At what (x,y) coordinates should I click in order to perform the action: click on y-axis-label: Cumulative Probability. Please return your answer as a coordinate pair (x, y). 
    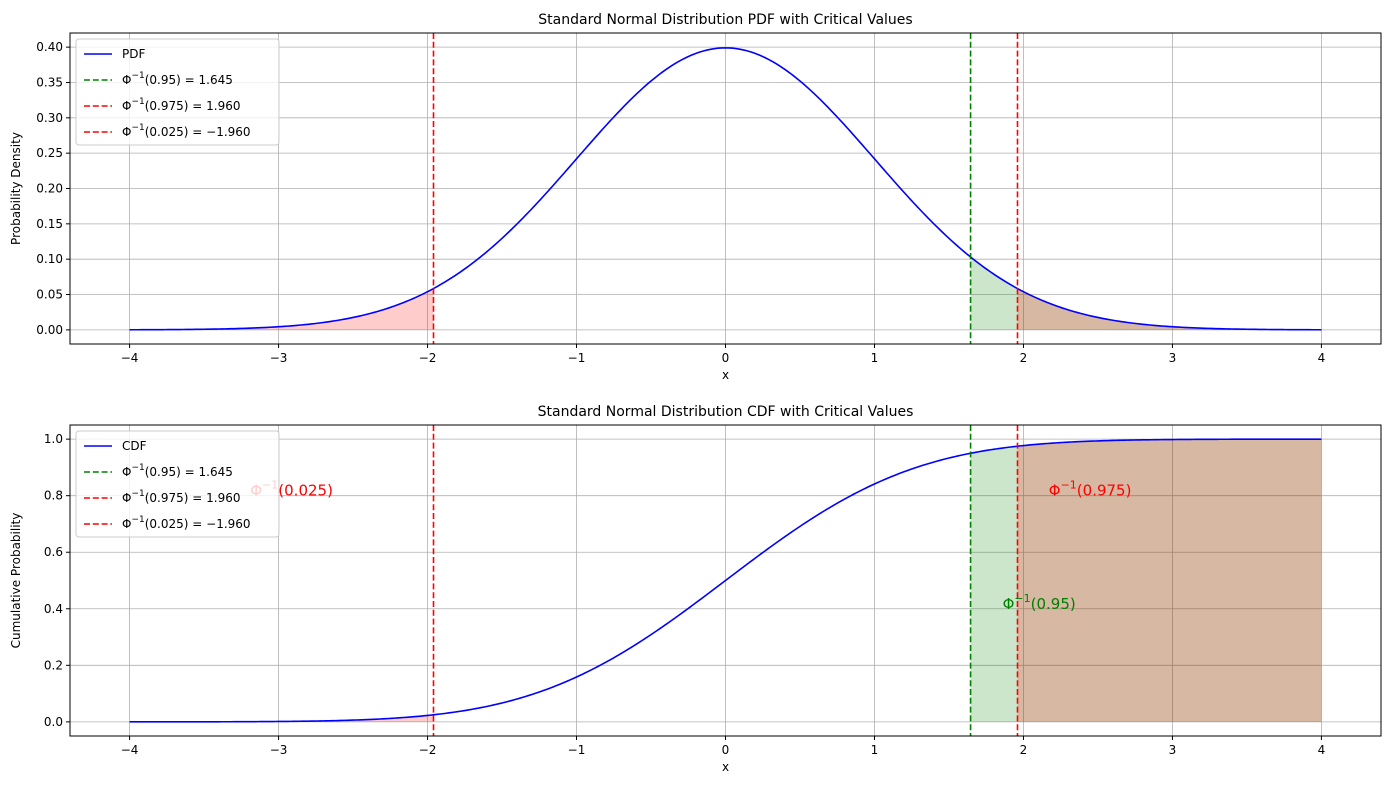
    Looking at the image, I should click on (16, 581).